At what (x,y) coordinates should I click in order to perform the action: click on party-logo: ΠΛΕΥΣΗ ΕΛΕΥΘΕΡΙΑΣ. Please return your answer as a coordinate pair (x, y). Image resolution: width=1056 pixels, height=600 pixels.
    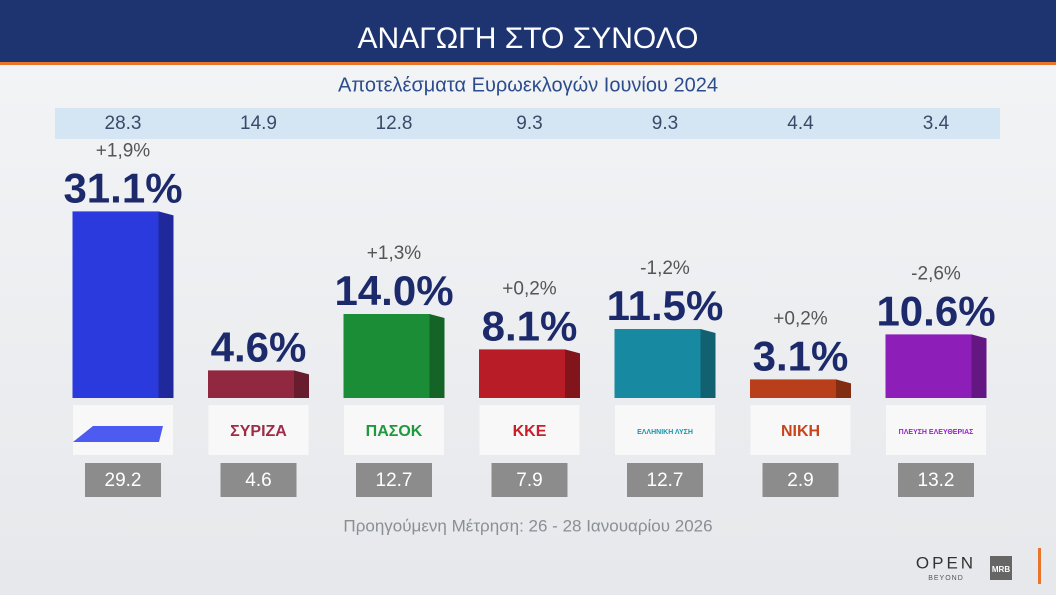
    Looking at the image, I should click on (936, 432).